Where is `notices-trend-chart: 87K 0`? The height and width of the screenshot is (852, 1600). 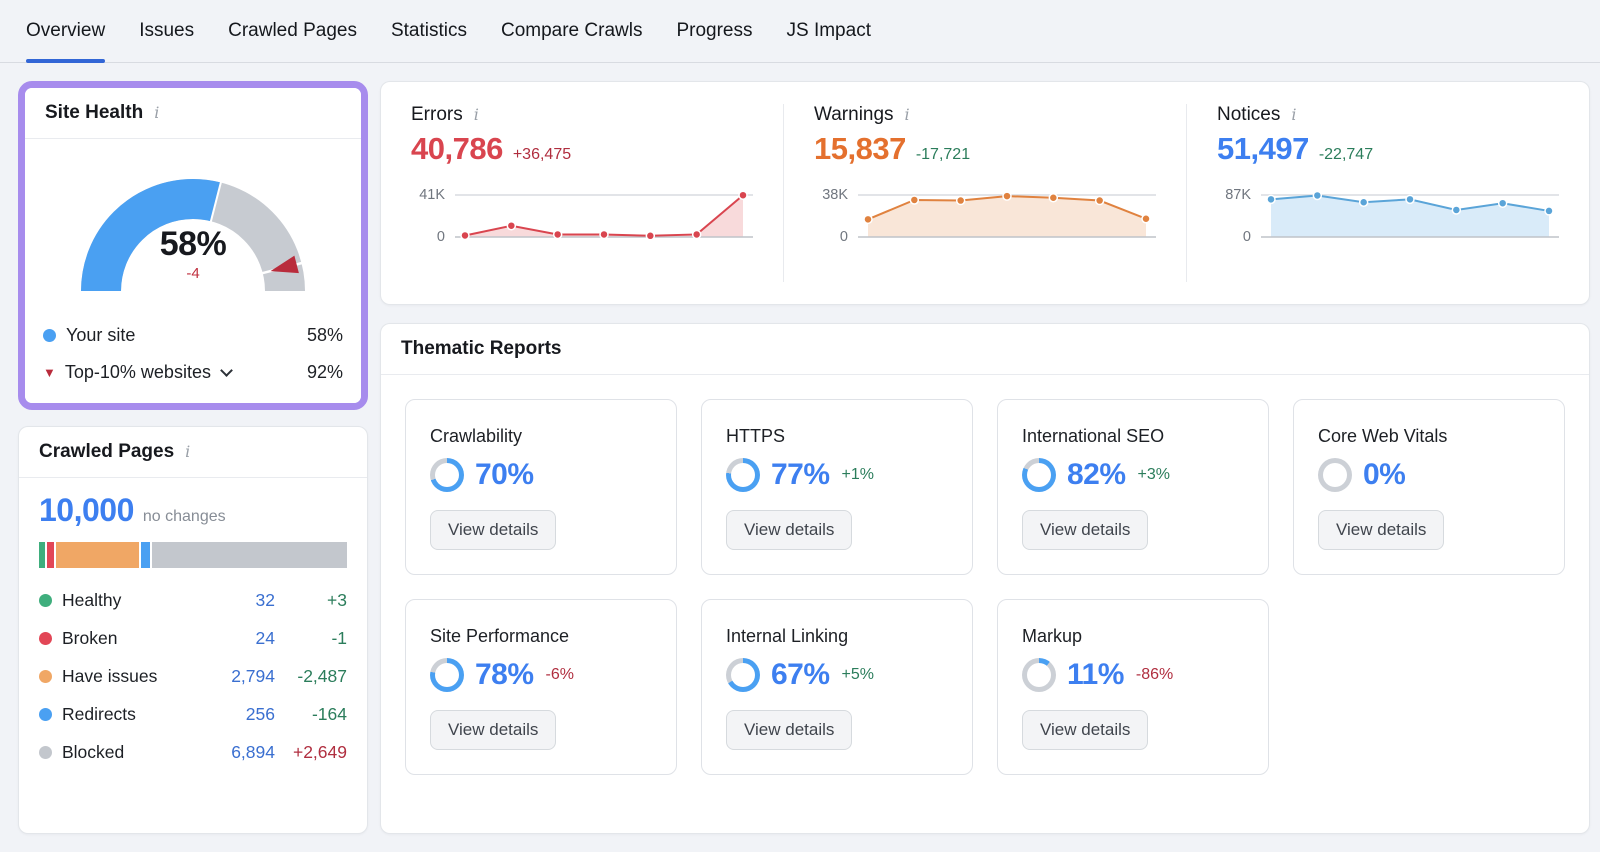 notices-trend-chart: 87K 0 is located at coordinates (1388, 215).